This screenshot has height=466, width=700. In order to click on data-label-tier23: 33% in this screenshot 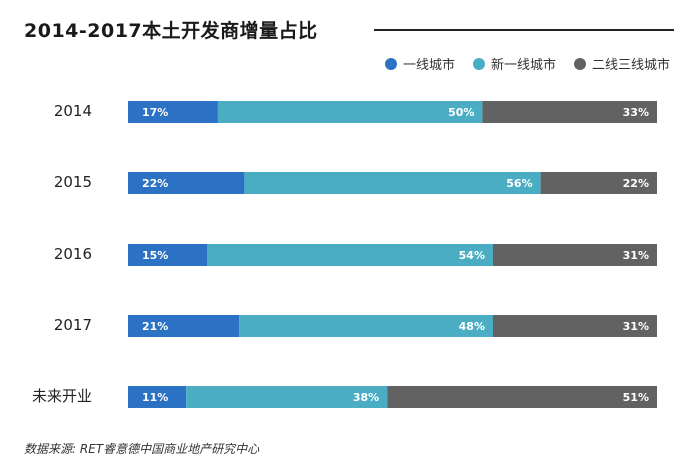, I will do `click(636, 112)`.